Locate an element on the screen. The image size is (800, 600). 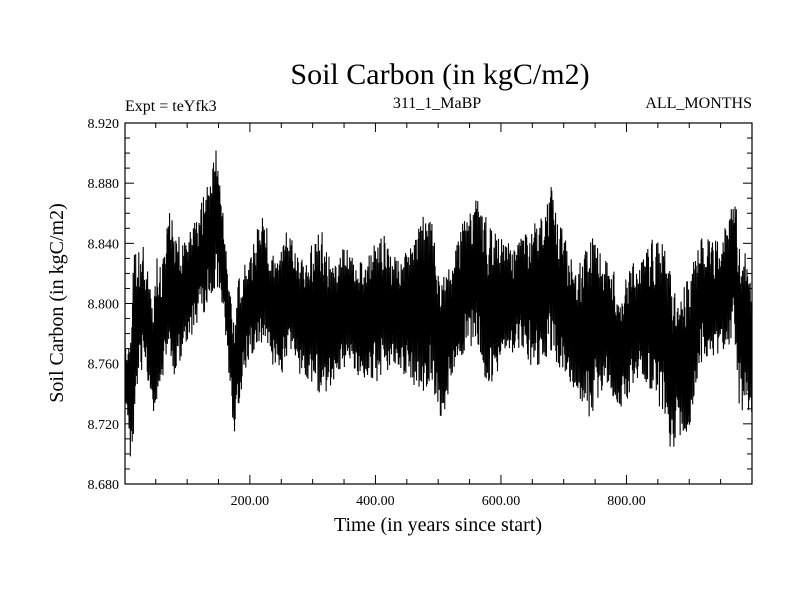
y-tick-label: 8.840 is located at coordinates (104, 244).